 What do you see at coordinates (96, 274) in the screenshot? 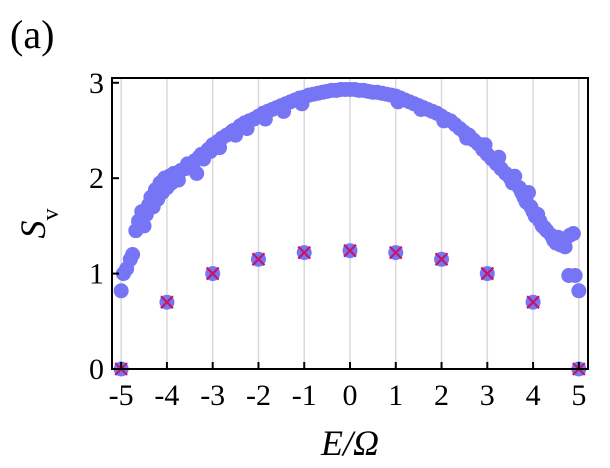
I see `y-tick-label: 1` at bounding box center [96, 274].